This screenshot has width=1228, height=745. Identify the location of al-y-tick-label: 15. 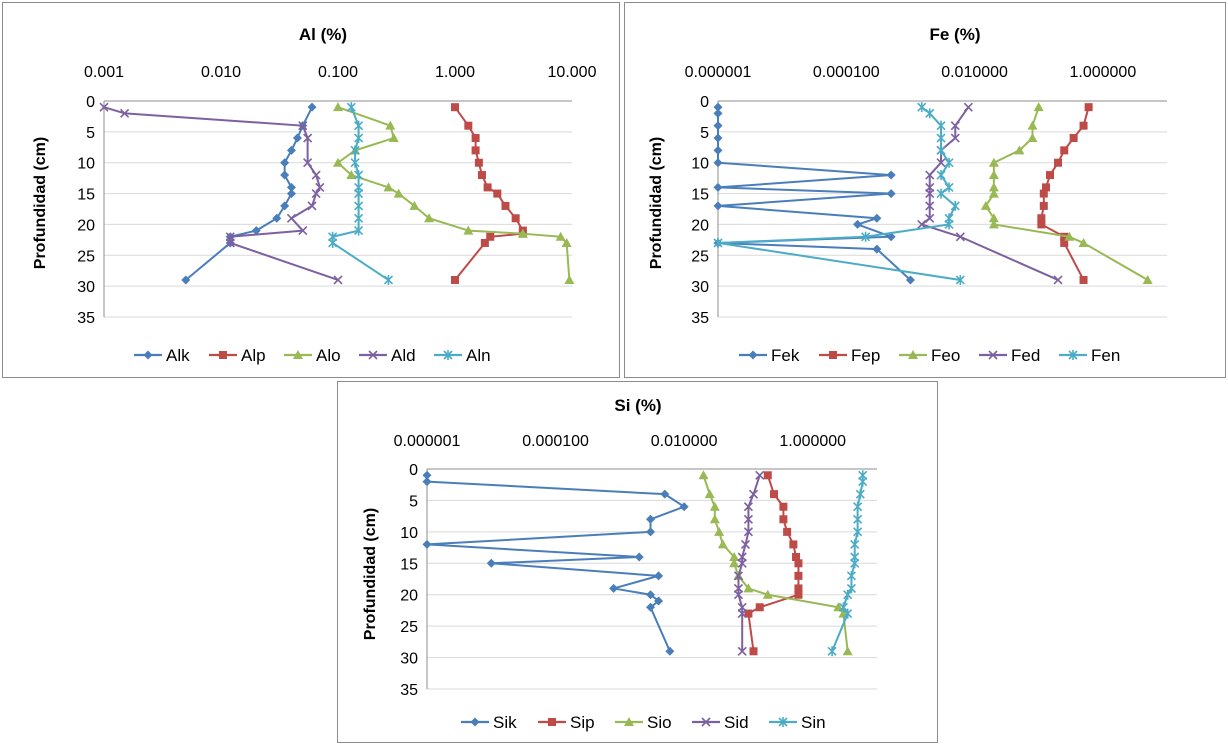
(86, 195).